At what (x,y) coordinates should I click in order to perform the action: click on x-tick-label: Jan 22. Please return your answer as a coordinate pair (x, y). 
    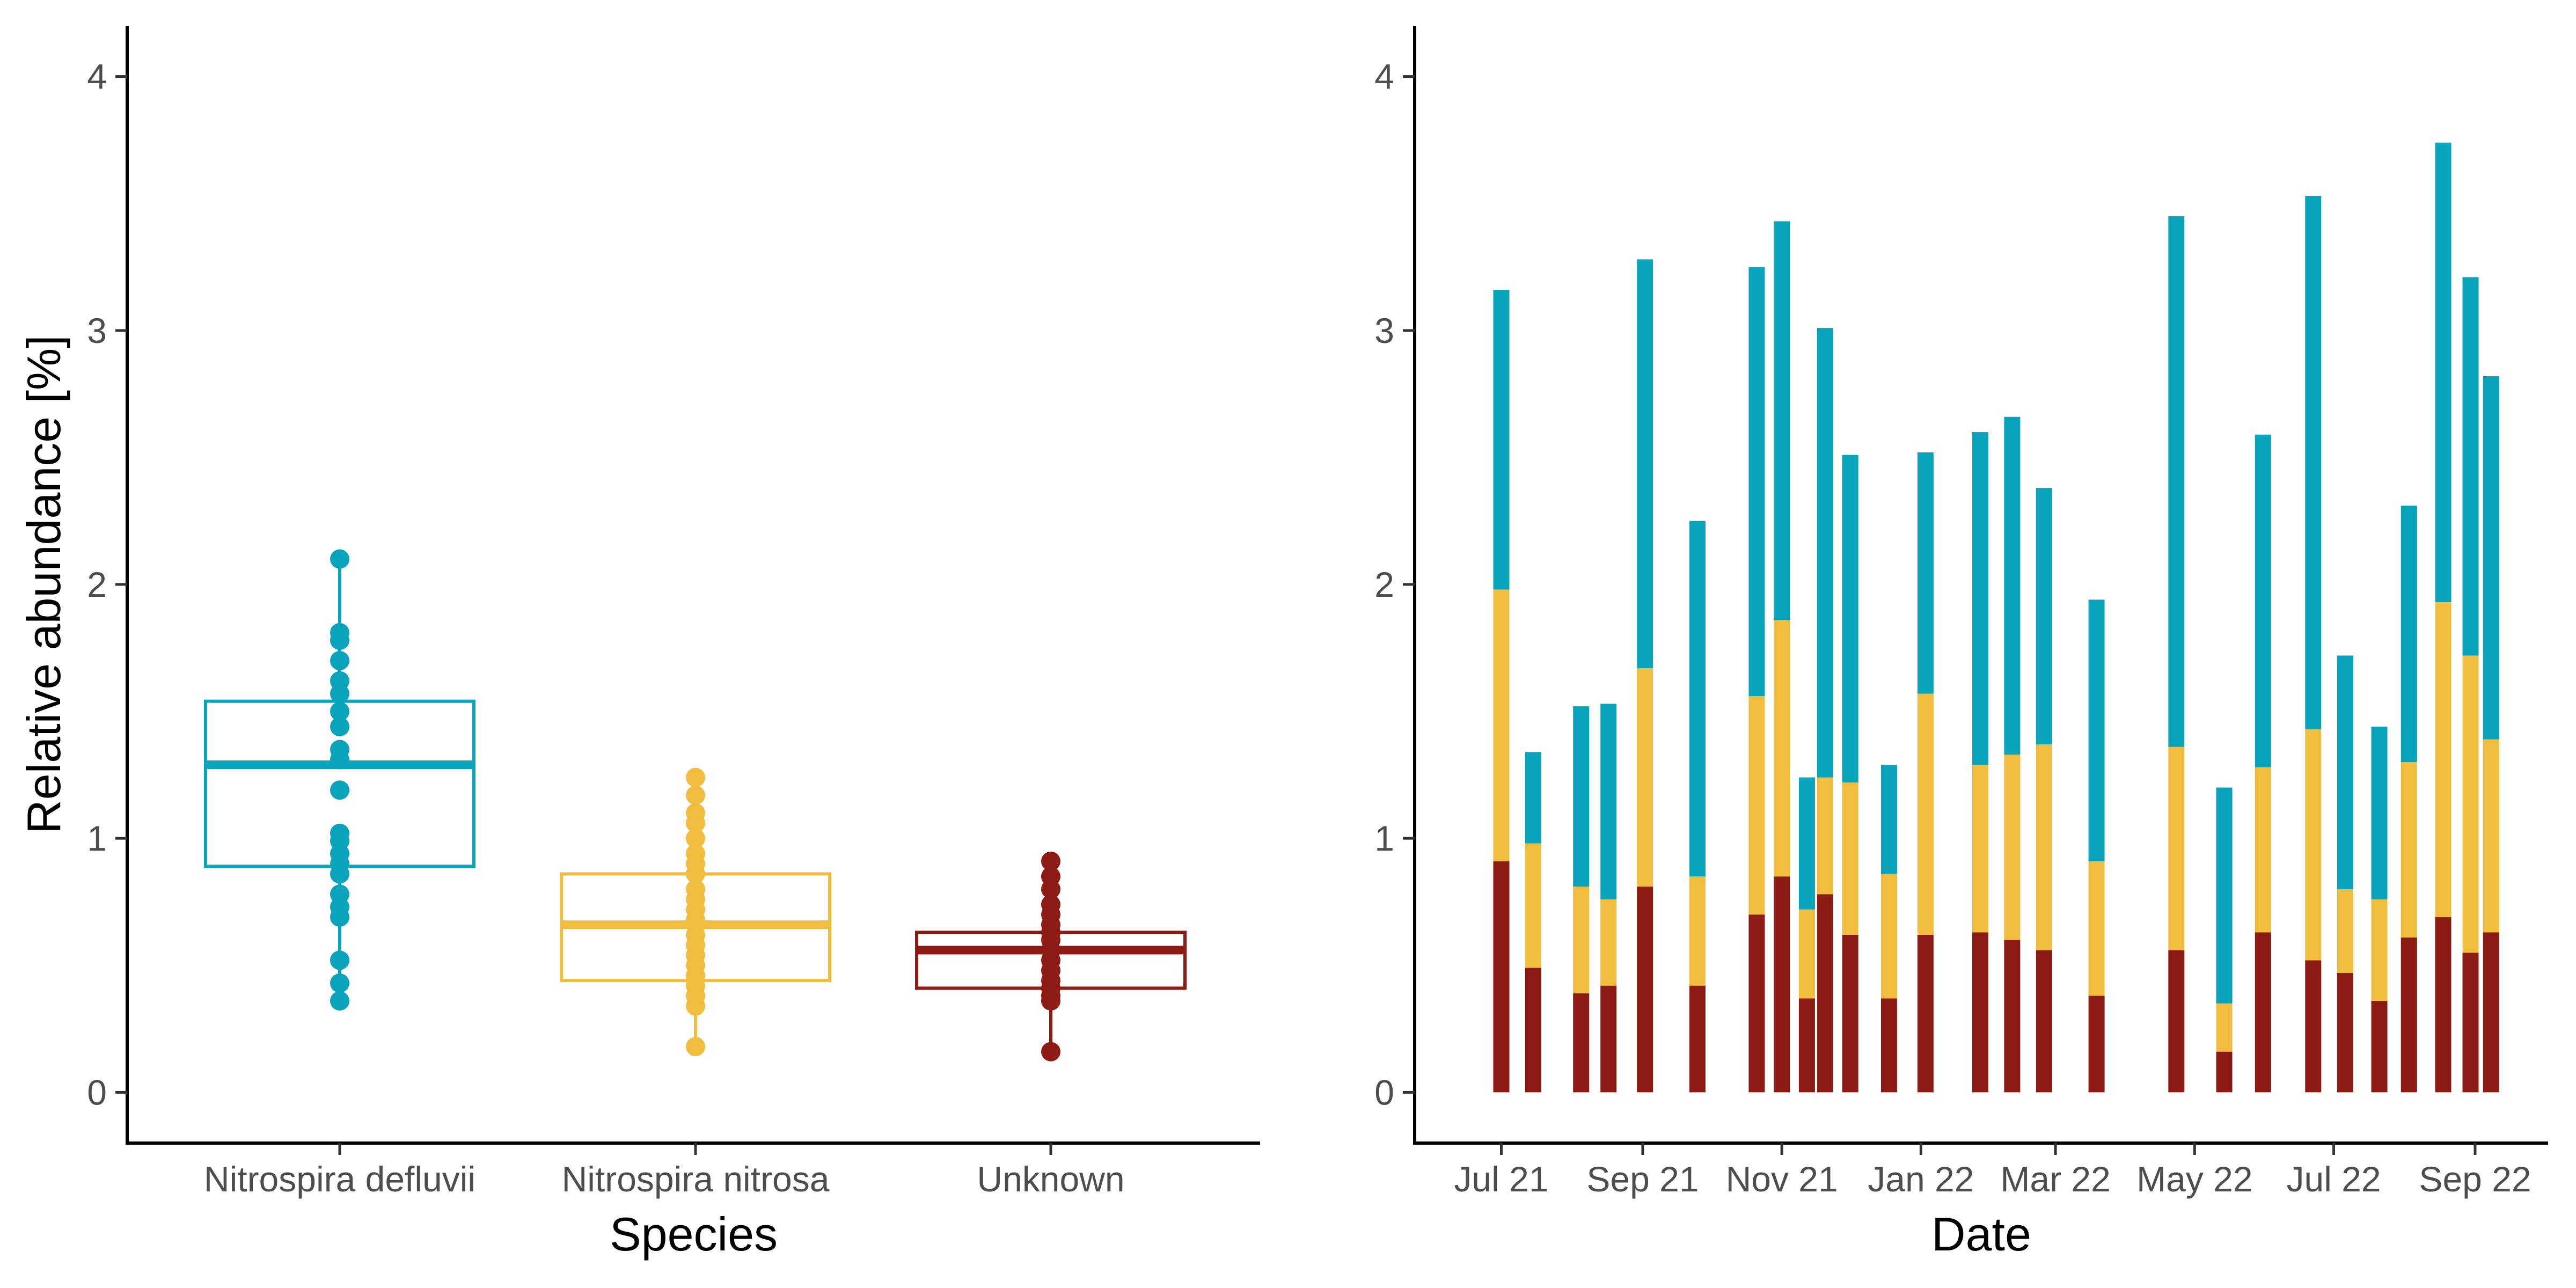
    Looking at the image, I should click on (1921, 1179).